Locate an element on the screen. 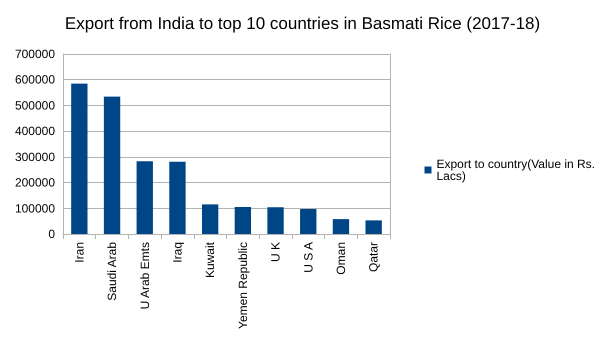 This screenshot has width=605, height=340. y-tick-label: 400000 is located at coordinates (35, 131).